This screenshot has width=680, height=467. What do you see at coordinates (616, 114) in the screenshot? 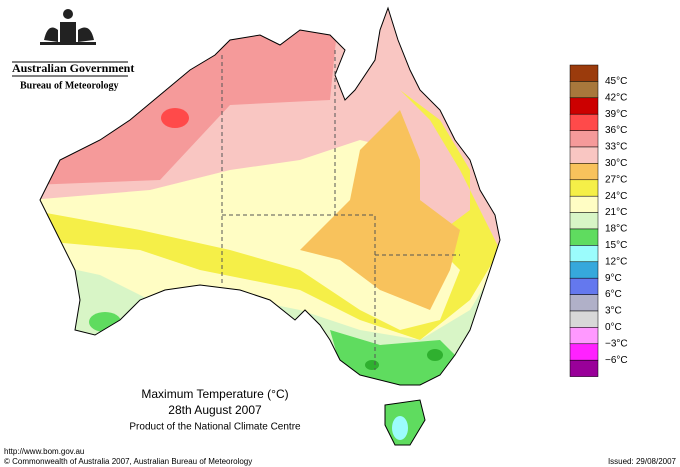
I see `legend-label: 39°C` at bounding box center [616, 114].